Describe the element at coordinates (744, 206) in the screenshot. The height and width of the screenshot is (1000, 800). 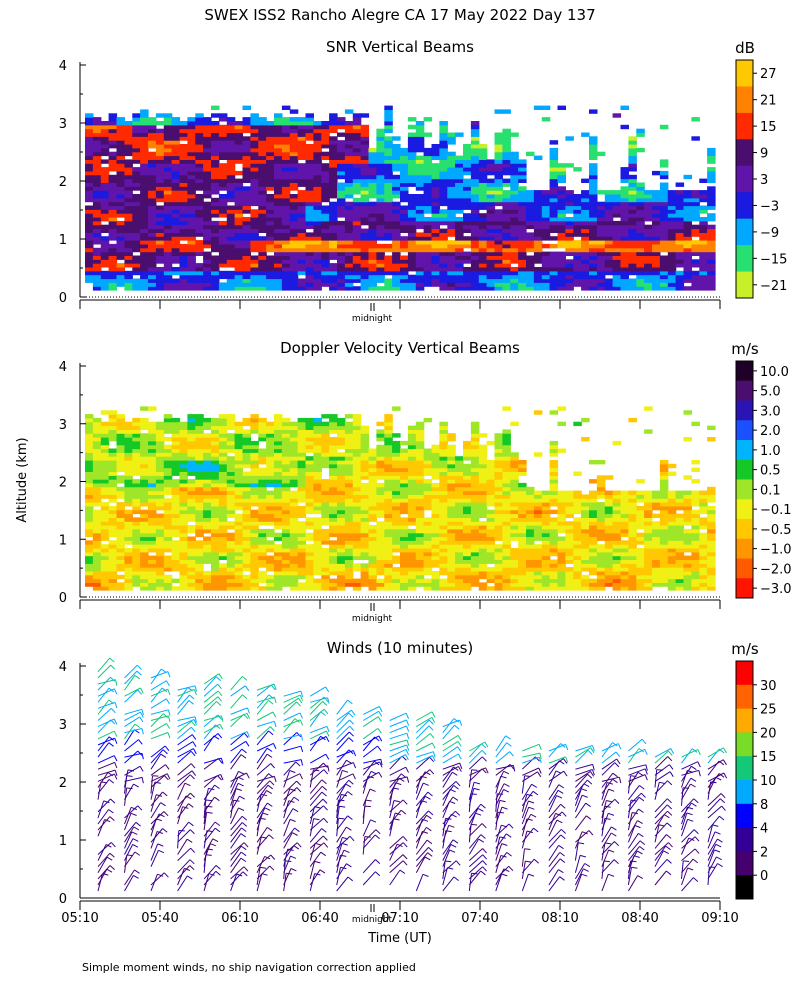
I see `colorbar-swatch` at that location.